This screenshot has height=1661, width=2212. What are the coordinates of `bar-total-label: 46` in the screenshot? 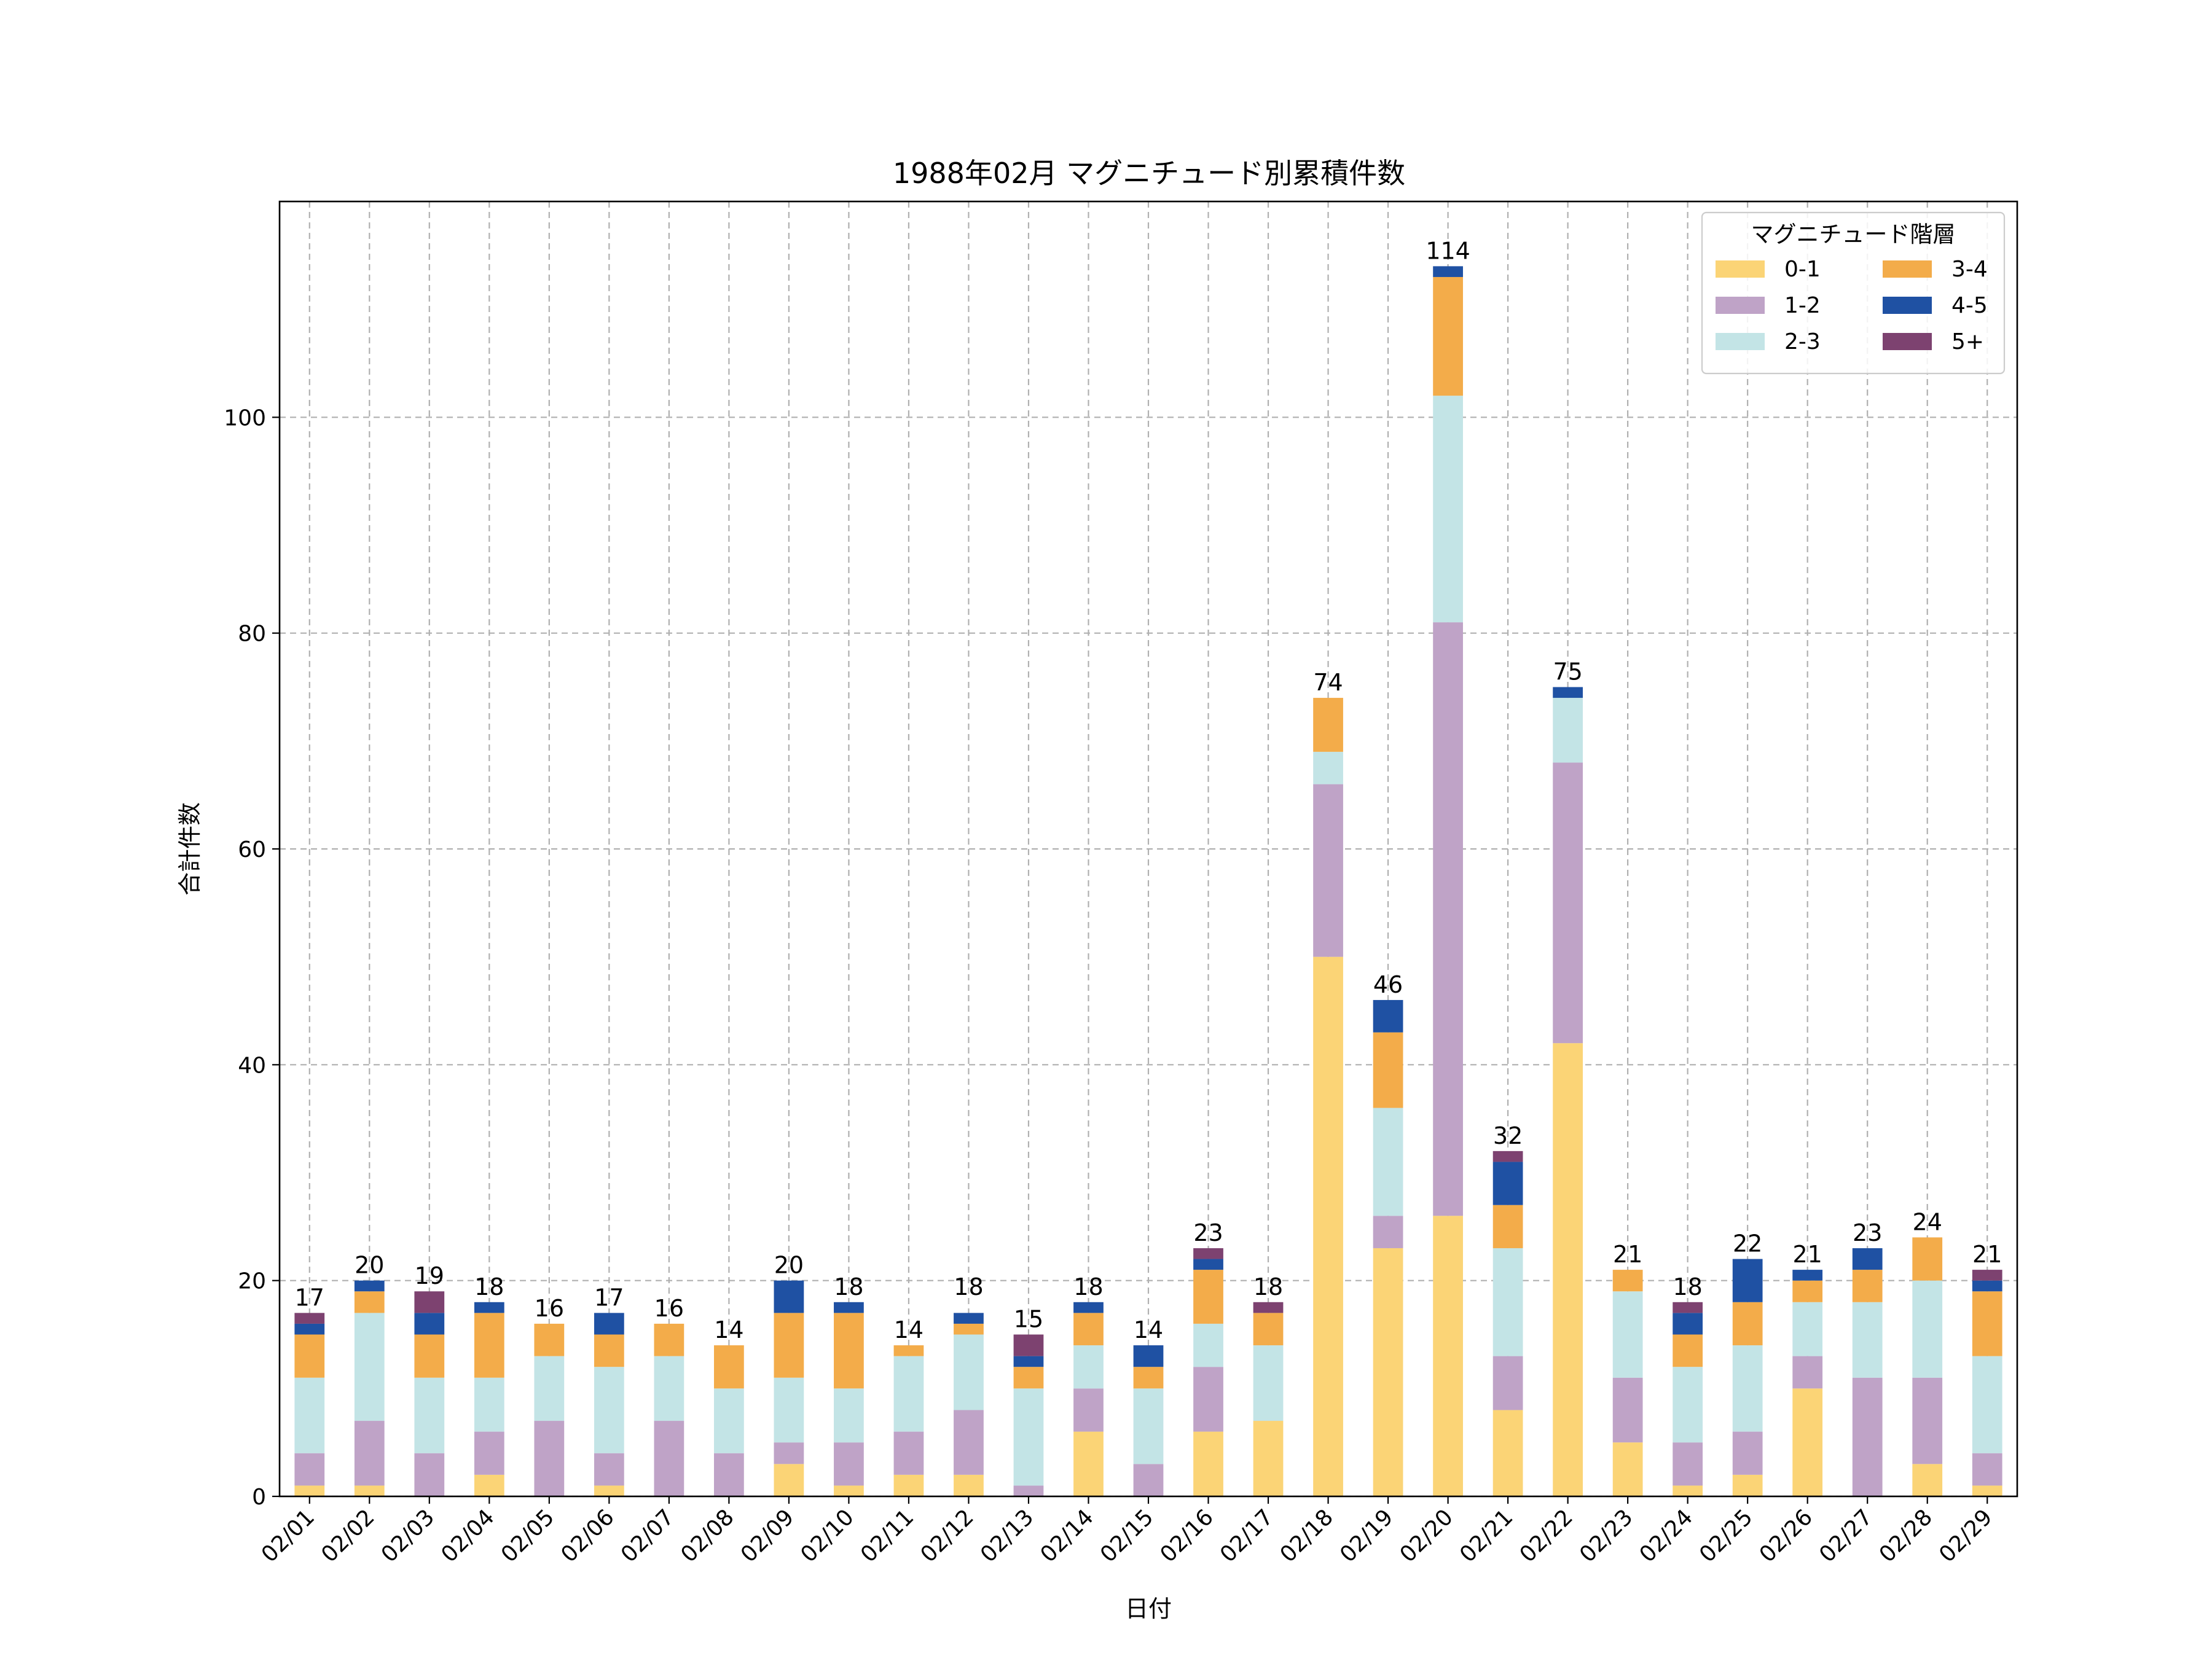 It's located at (1388, 984).